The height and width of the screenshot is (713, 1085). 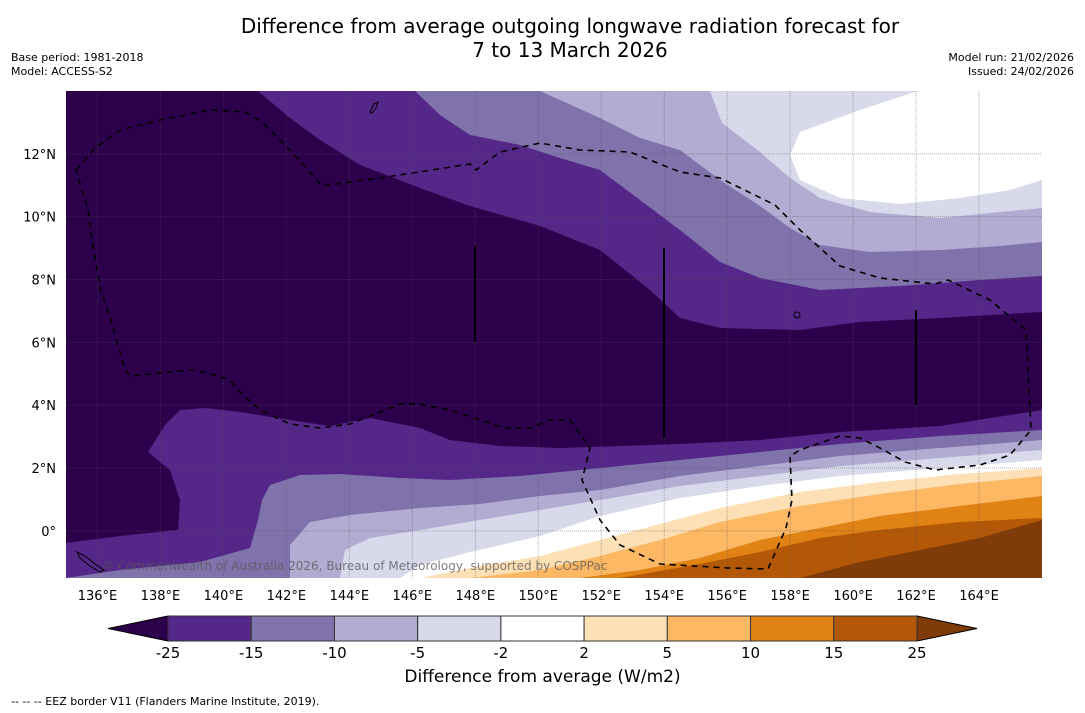 What do you see at coordinates (542, 677) in the screenshot?
I see `colorbar-label: Difference from average (W/m2)` at bounding box center [542, 677].